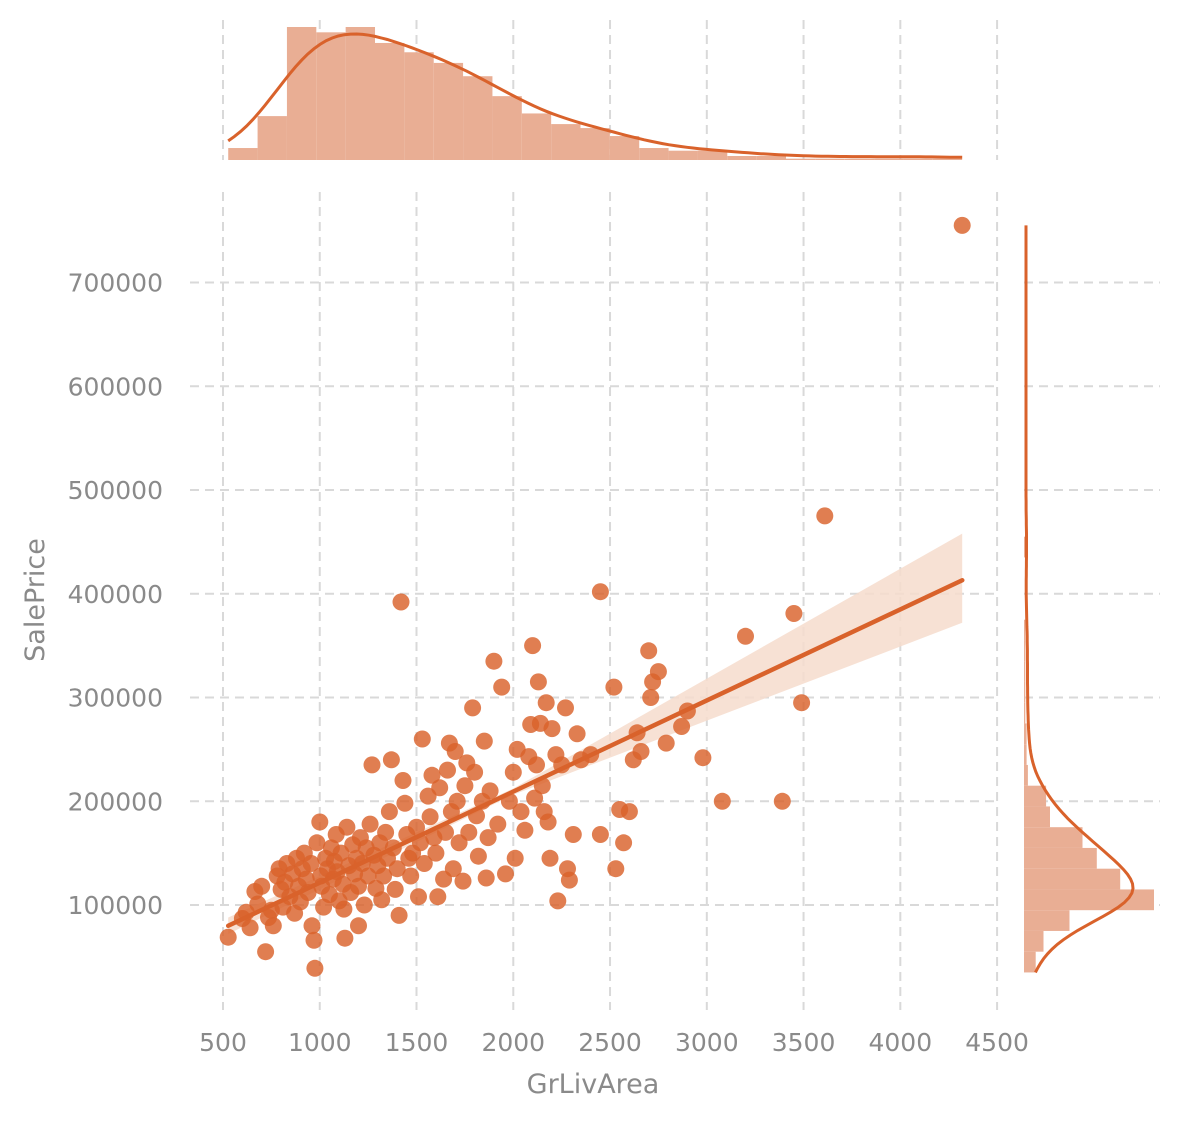  What do you see at coordinates (1089, 754) in the screenshot?
I see `y-marginal-histogram` at bounding box center [1089, 754].